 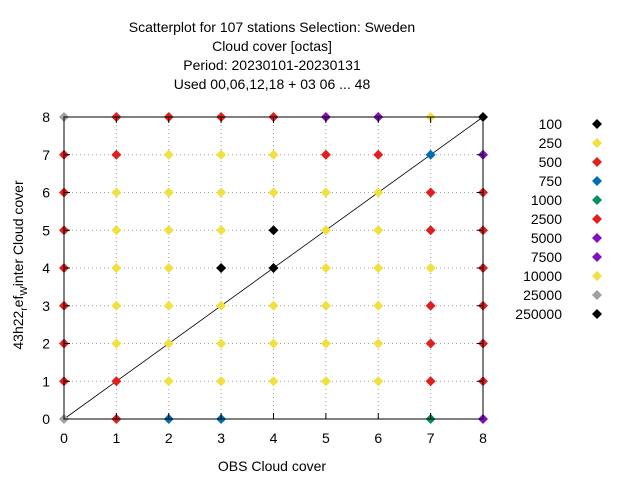 What do you see at coordinates (221, 438) in the screenshot?
I see `x-tick-label: 3` at bounding box center [221, 438].